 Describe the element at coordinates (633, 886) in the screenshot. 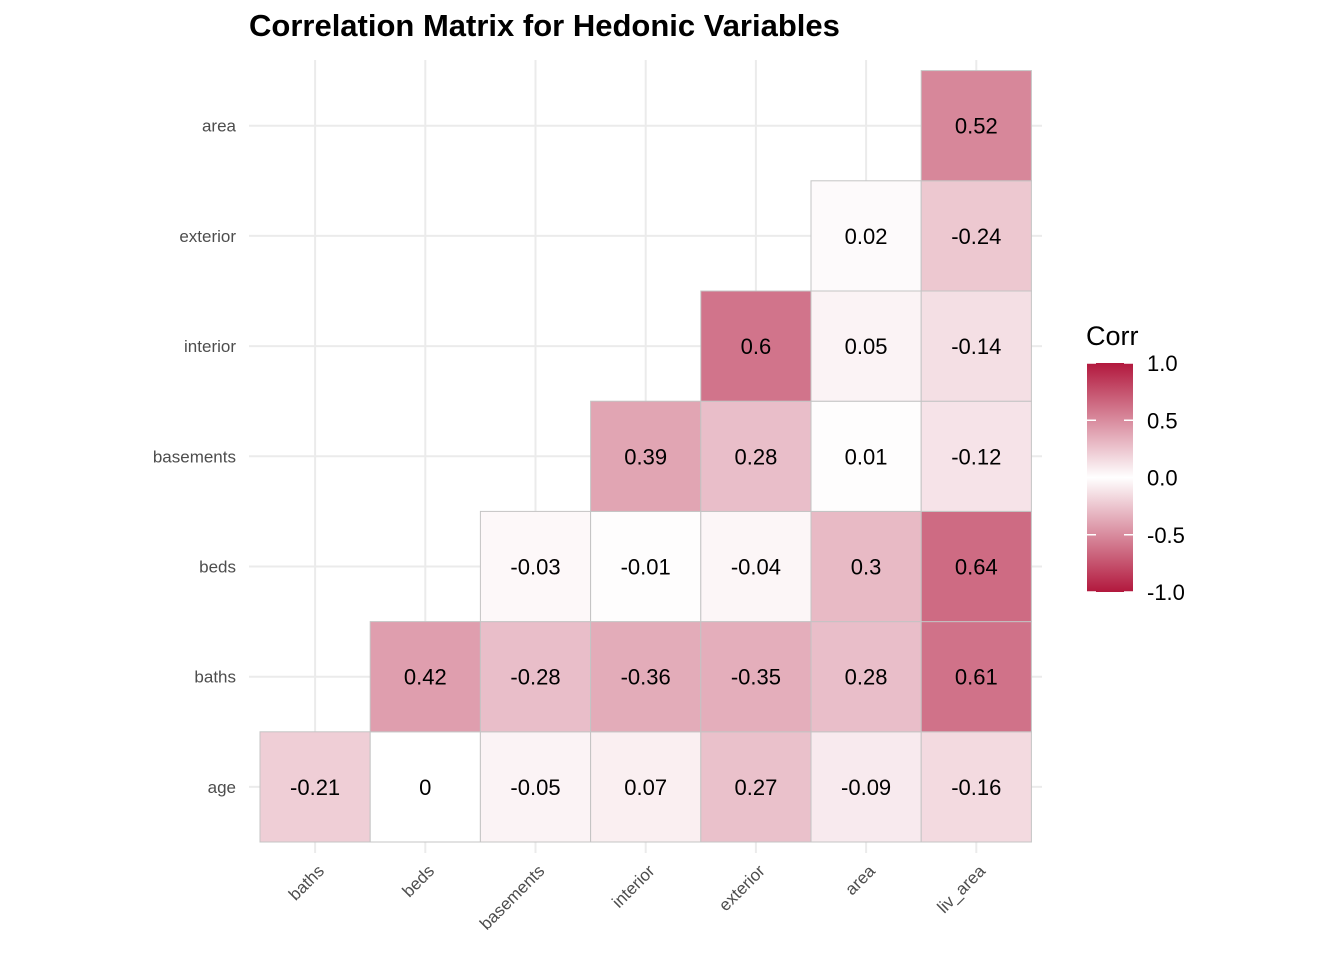

I see `x-tick-label: interior` at that location.